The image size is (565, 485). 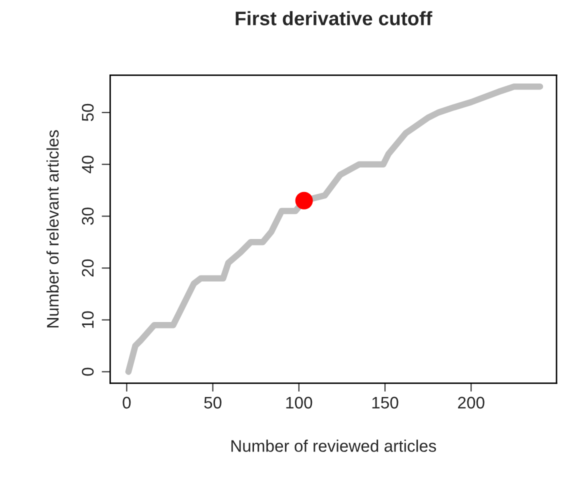 I want to click on x-tick-label: 0, so click(x=126, y=402).